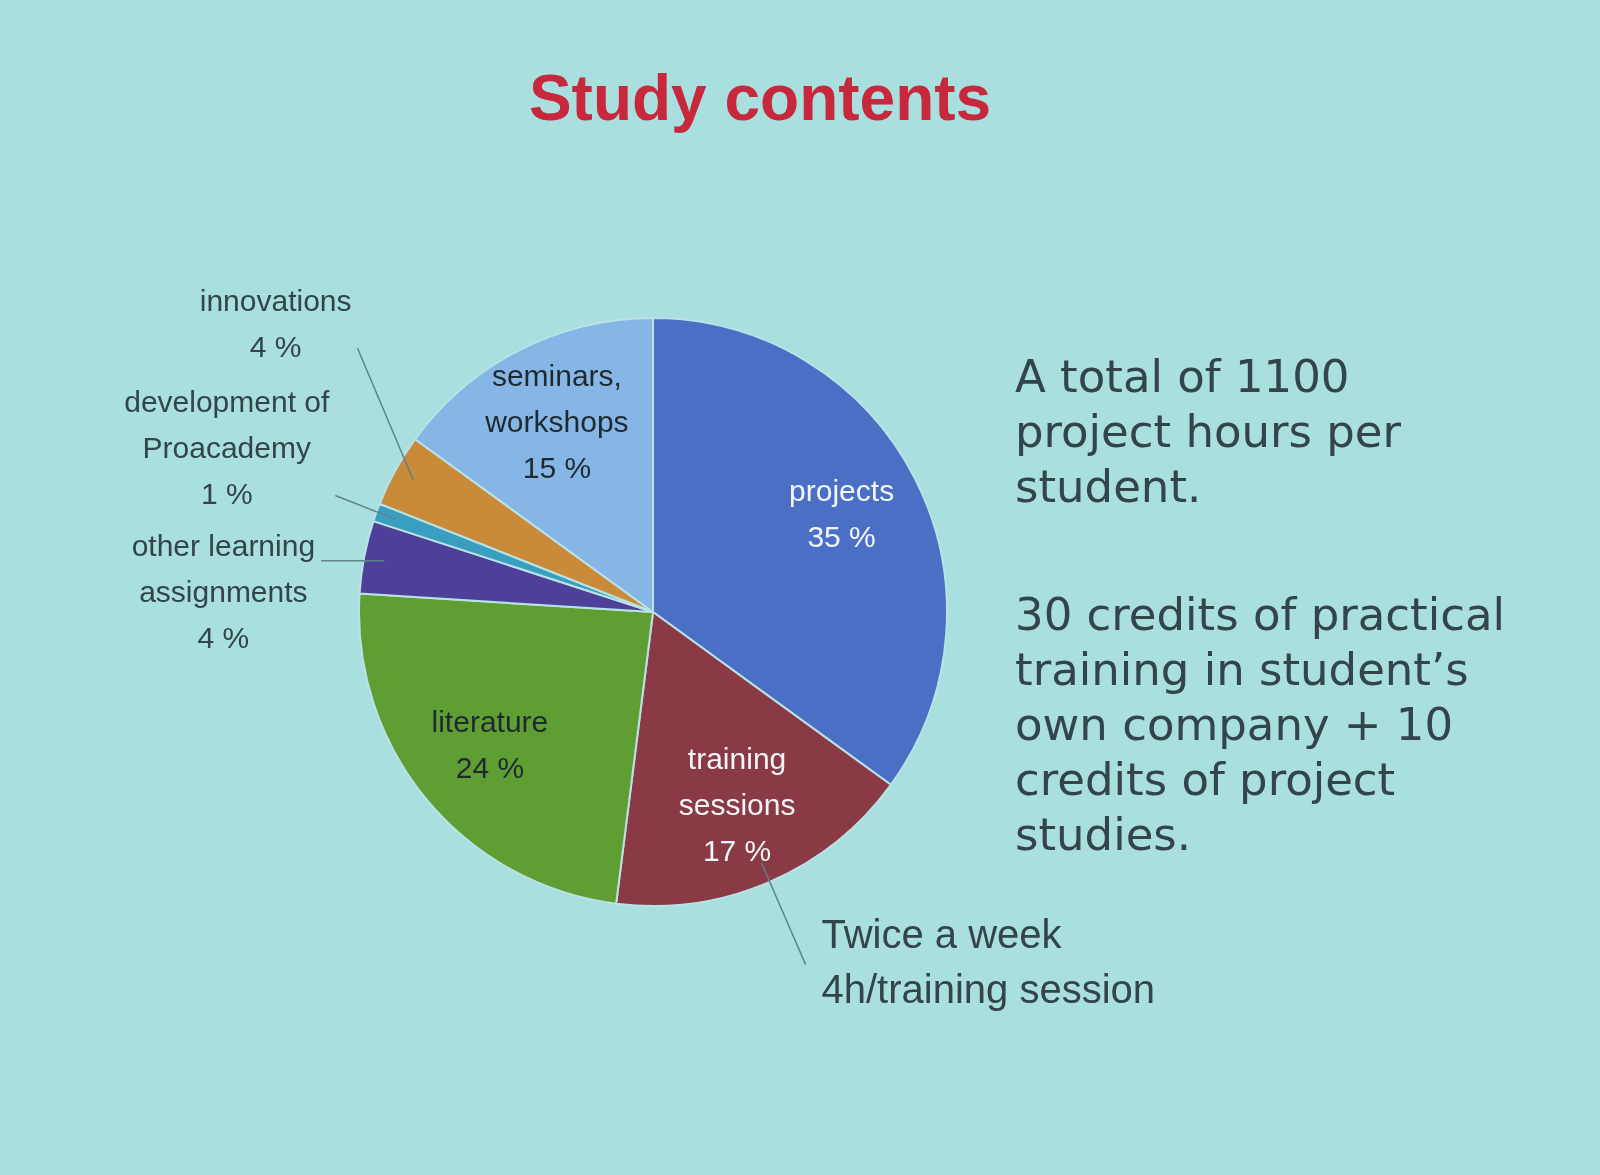 The height and width of the screenshot is (1175, 1600). Describe the element at coordinates (737, 781) in the screenshot. I see `slice-label: training sessions` at that location.